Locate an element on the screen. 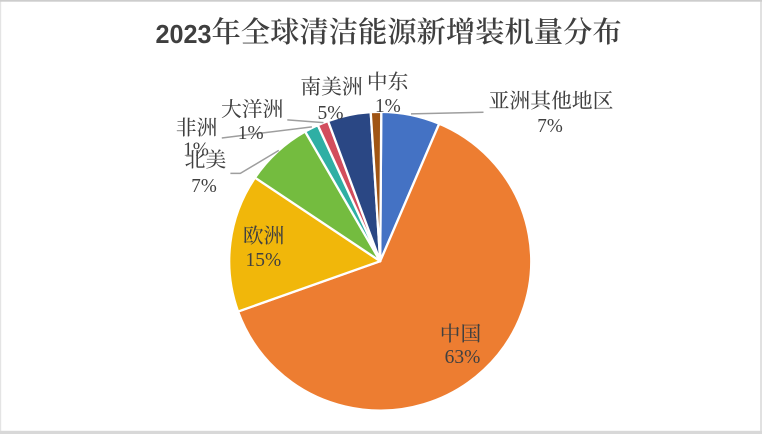 The image size is (762, 434). svg-text: 15% is located at coordinates (264, 260).